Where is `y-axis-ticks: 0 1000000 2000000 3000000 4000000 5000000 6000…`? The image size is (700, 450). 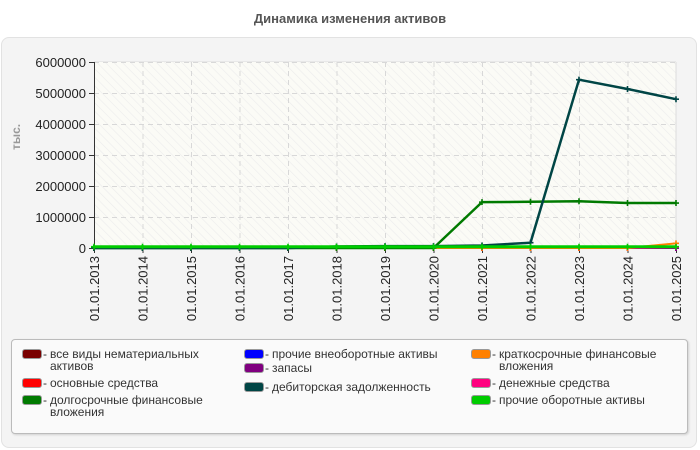
y-axis-ticks: 0 1000000 2000000 3000000 4000000 5000000 6000… is located at coordinates (64, 155).